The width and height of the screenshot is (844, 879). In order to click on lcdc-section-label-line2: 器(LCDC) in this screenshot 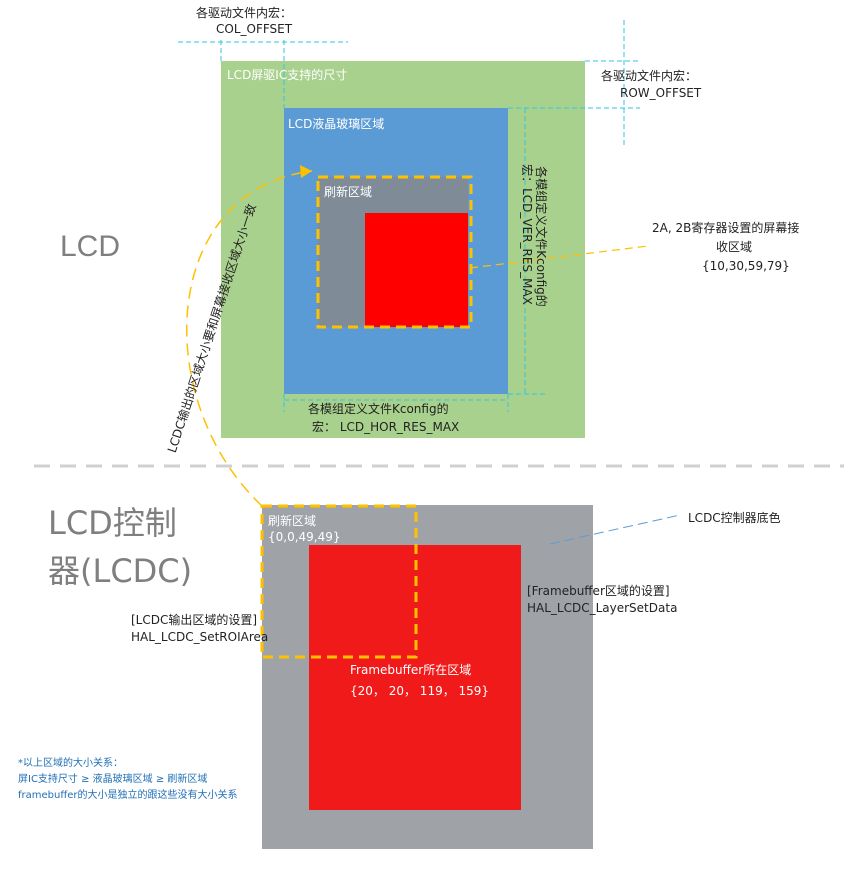, I will do `click(120, 571)`.